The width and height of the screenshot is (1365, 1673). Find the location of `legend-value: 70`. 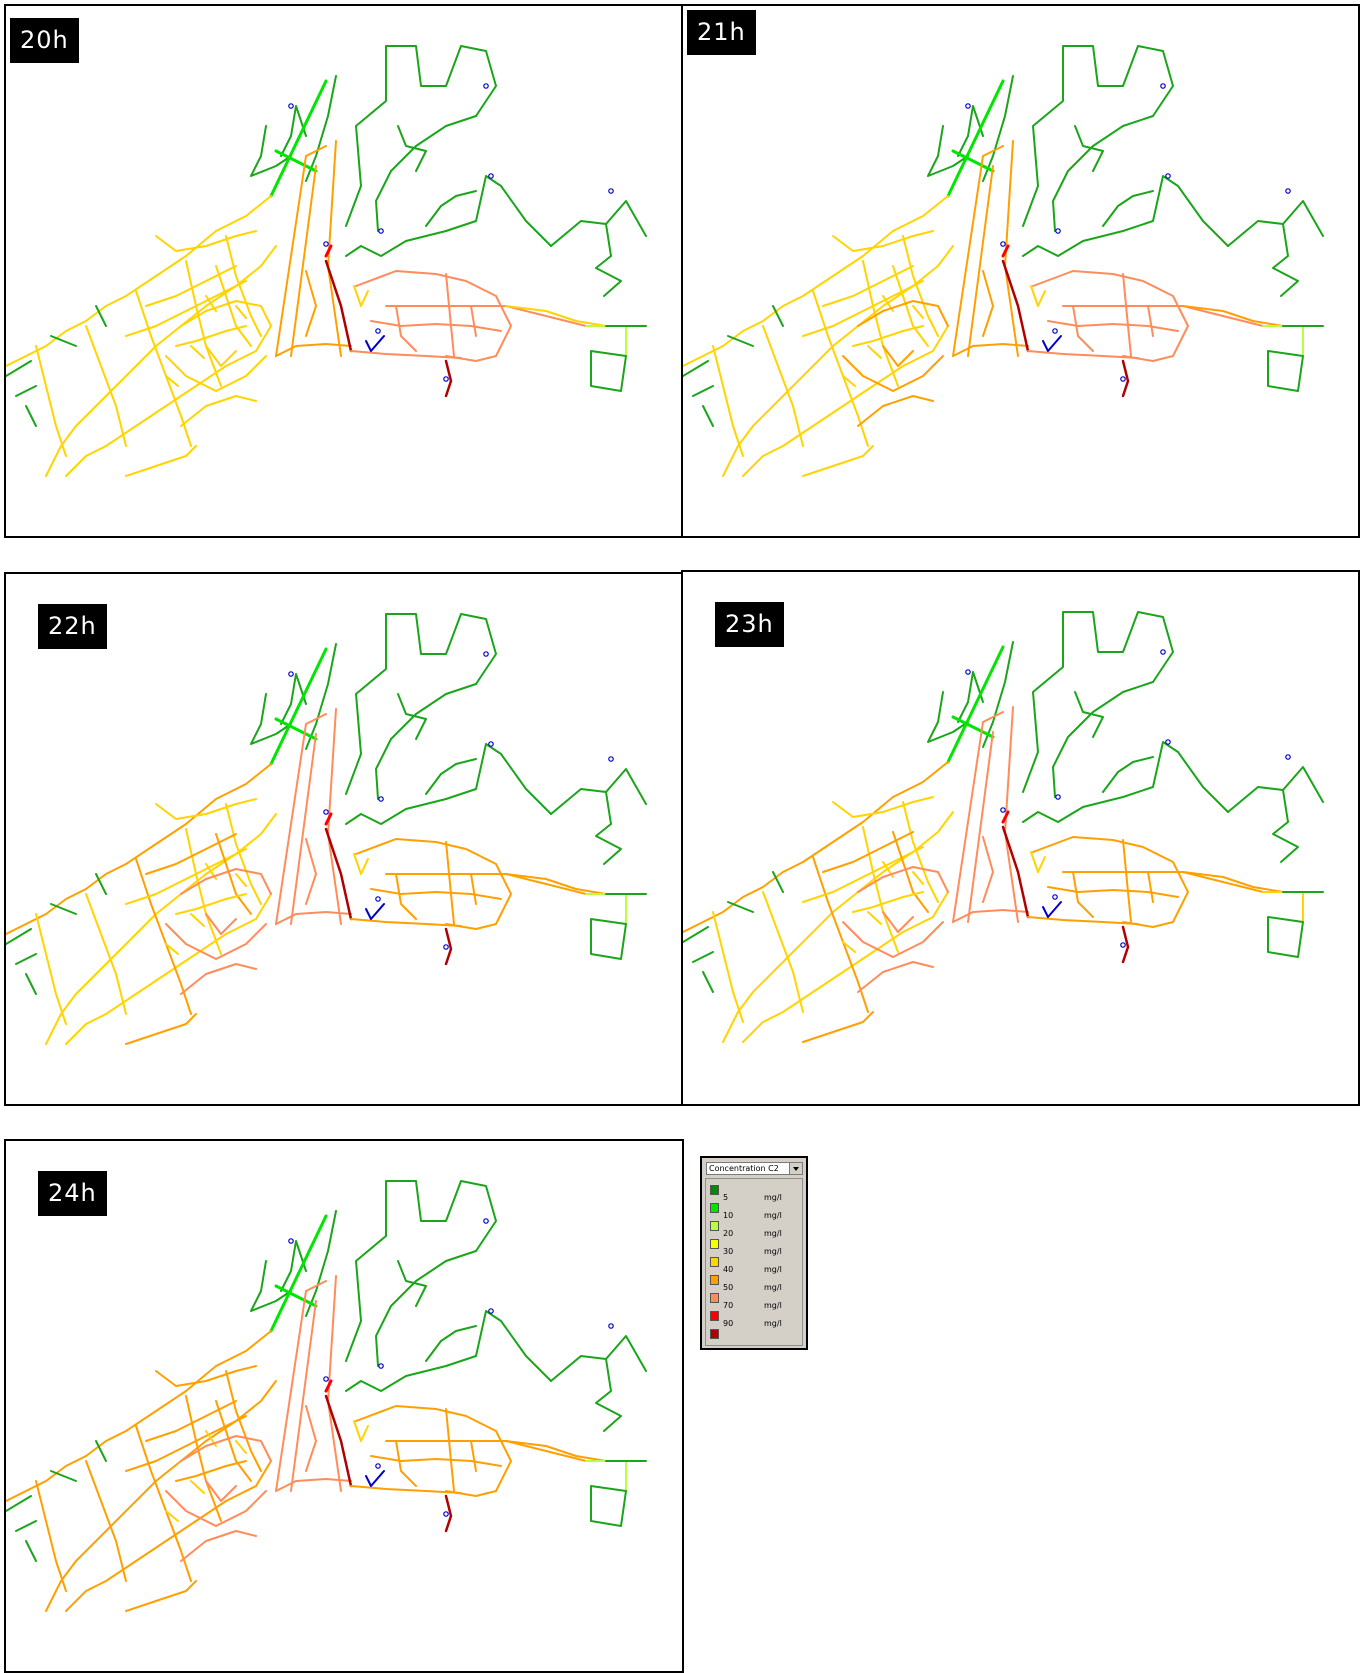

legend-value: 70 is located at coordinates (728, 1305).